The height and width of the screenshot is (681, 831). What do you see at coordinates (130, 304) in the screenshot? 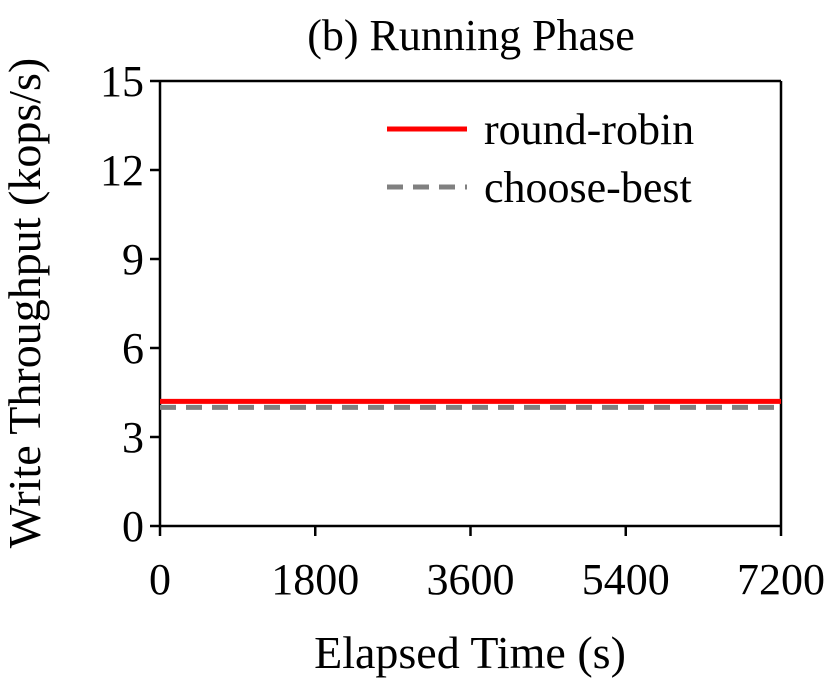
I see `y-axis-ticks: 0 3 6 9 12 15` at bounding box center [130, 304].